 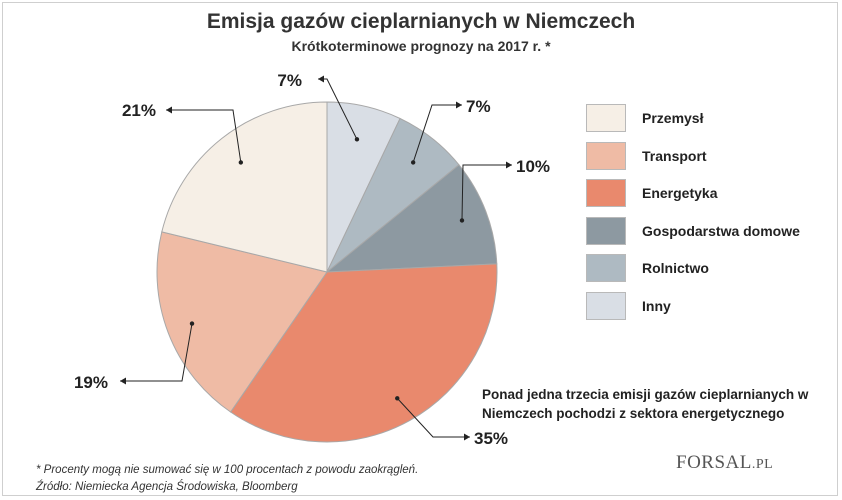 I want to click on pie-slice-gospodarstwa-domowe, so click(x=411, y=218).